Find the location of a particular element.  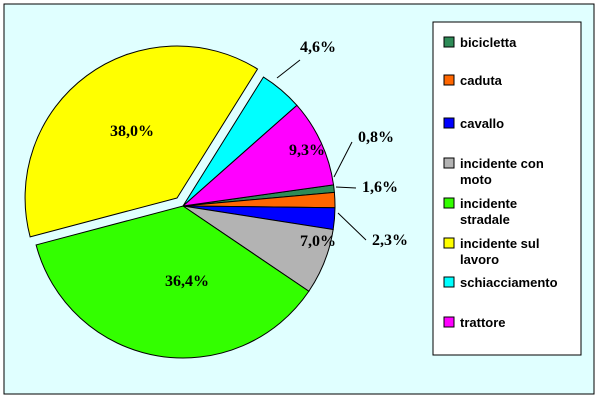

leader-line-schiacciamento is located at coordinates (288, 69).